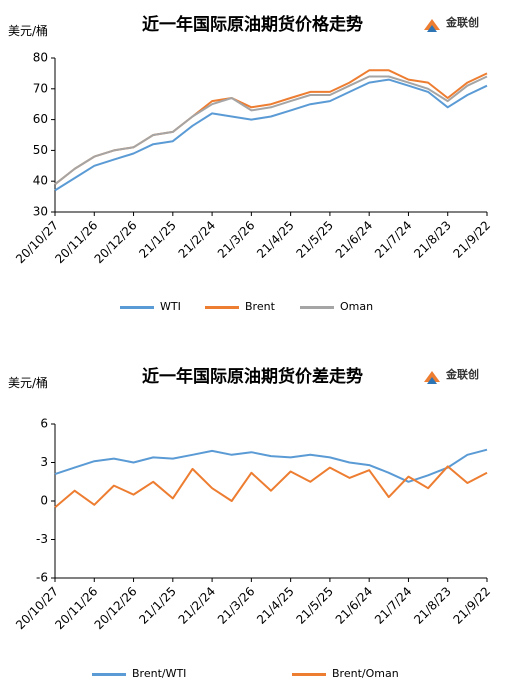  Describe the element at coordinates (271, 465) in the screenshot. I see `series-line-brent-wti` at that location.